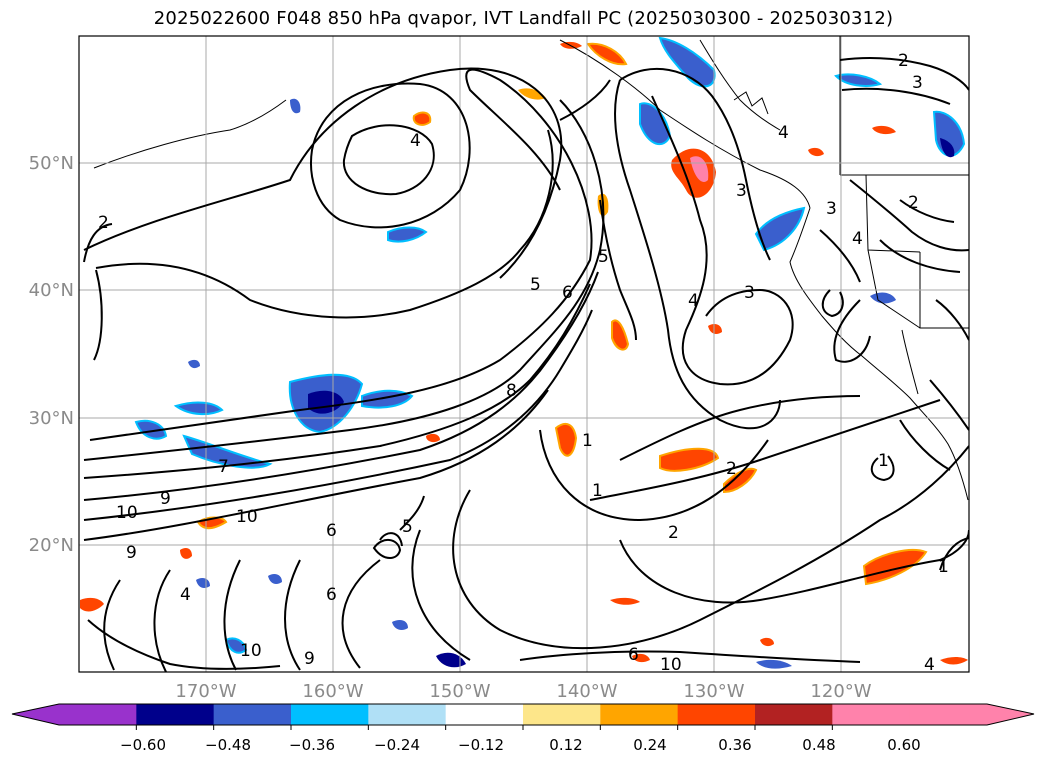 This screenshot has height=765, width=1047. Describe the element at coordinates (51, 354) in the screenshot. I see `latitude-labels: 50°N 40°N 30°N 20°N` at that location.